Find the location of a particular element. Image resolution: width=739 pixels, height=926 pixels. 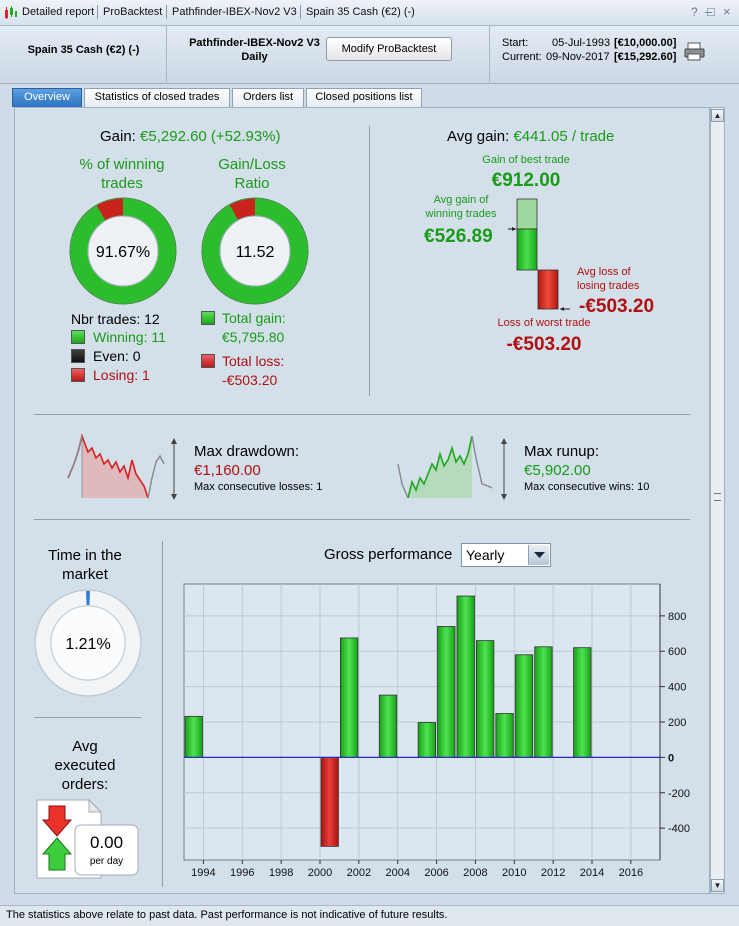

scroll-up-icon: ▲ is located at coordinates (717, 115).